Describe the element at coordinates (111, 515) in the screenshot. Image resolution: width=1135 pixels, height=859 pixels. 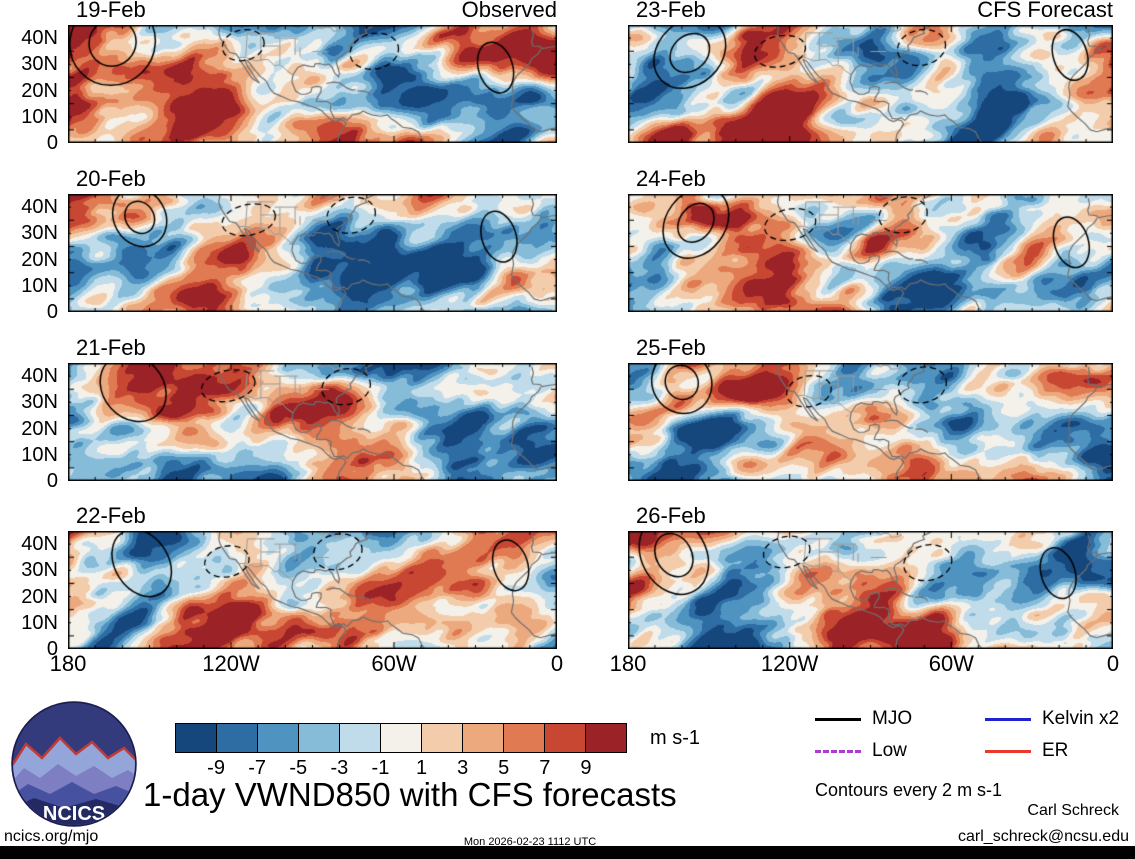
I see `panel-date-label: 22-Feb` at that location.